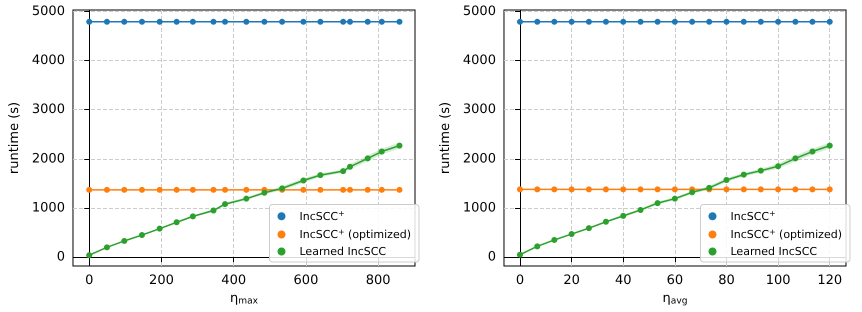 This screenshot has height=312, width=862. What do you see at coordinates (726, 280) in the screenshot?
I see `x-tick-label: 80` at bounding box center [726, 280].